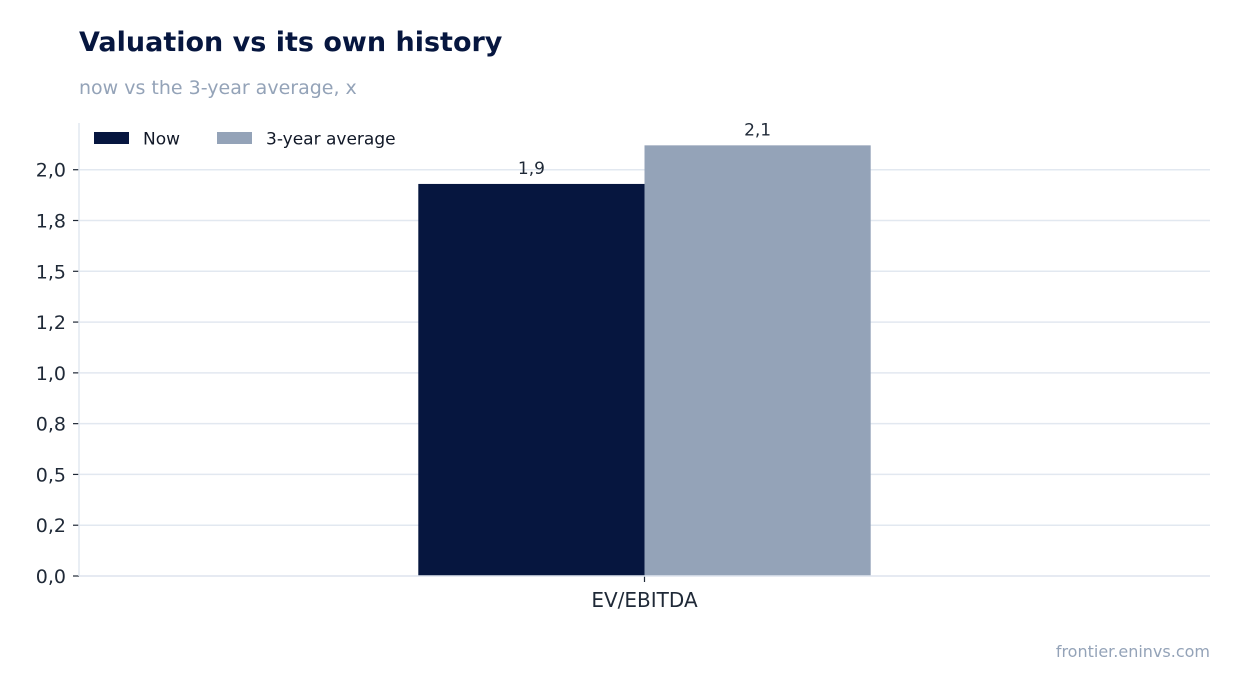 This screenshot has height=693, width=1241. What do you see at coordinates (51, 272) in the screenshot?
I see `y-tick-label: 1,5` at bounding box center [51, 272].